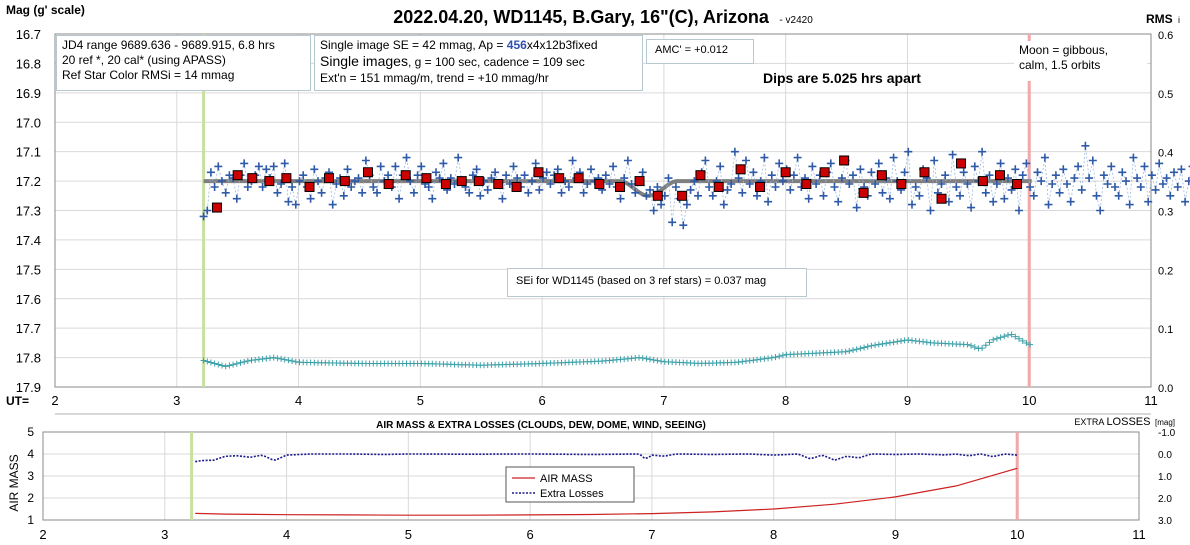 The width and height of the screenshot is (1190, 545). What do you see at coordinates (1179, 20) in the screenshot?
I see `rms-axis-label-sub: i` at bounding box center [1179, 20].